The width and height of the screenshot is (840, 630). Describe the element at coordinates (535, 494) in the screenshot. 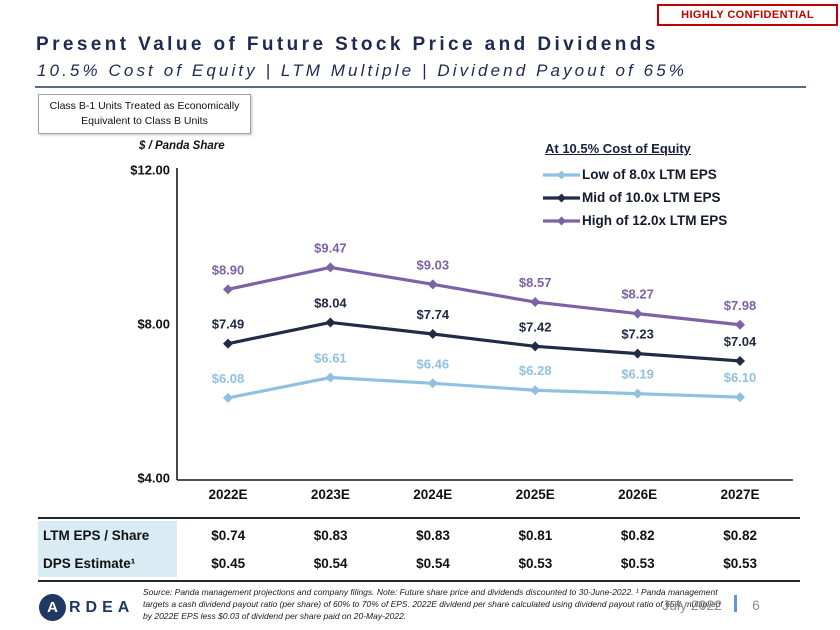

I see `x-tick-label: 2025E` at that location.